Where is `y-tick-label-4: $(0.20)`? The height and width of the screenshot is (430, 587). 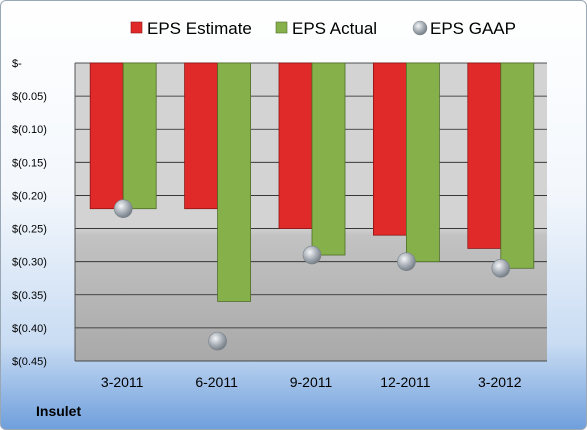 y-tick-label-4: $(0.20) is located at coordinates (29, 196).